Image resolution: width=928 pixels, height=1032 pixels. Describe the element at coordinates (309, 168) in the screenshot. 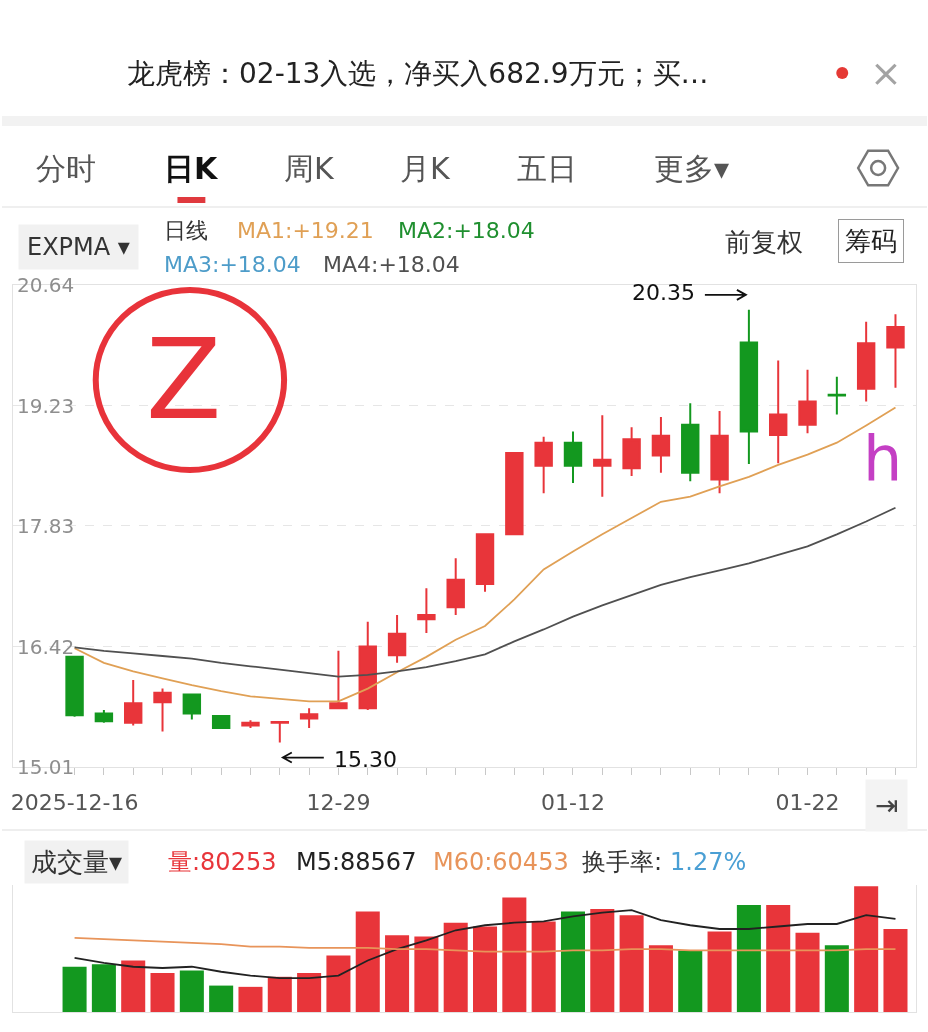

I see `text: 周K` at that location.